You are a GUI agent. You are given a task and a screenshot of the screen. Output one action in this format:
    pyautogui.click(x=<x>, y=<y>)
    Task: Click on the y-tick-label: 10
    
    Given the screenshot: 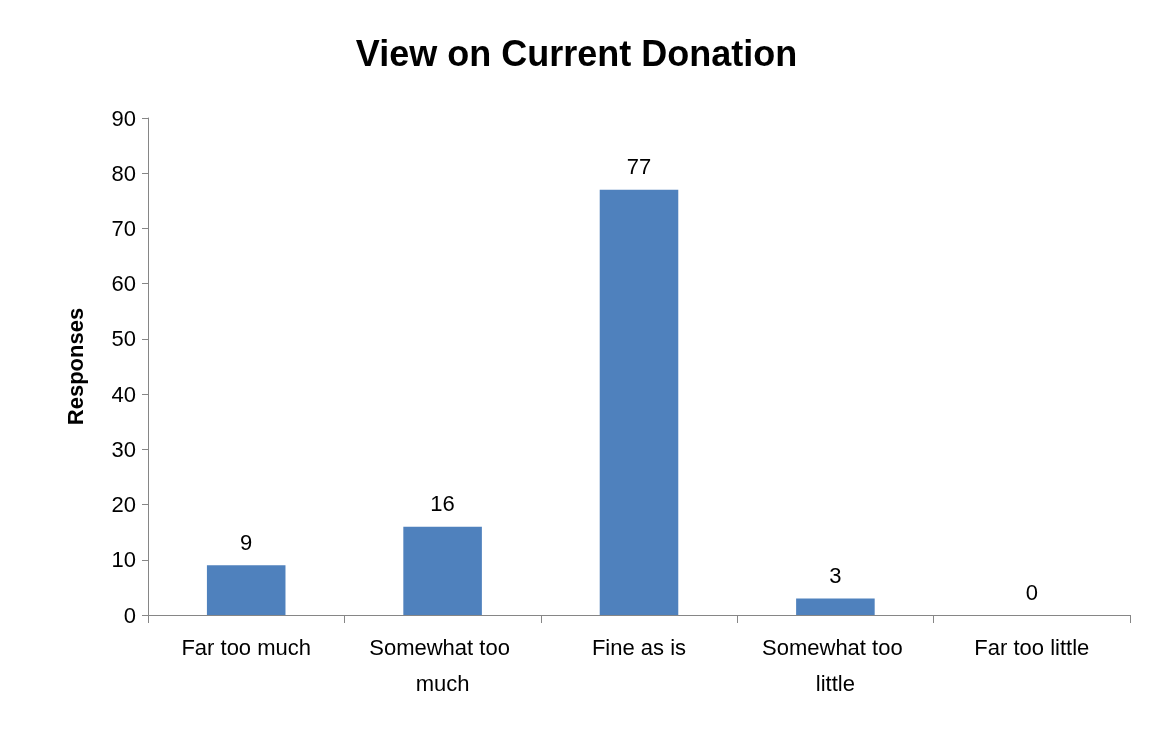 What is the action you would take?
    pyautogui.click(x=123, y=560)
    